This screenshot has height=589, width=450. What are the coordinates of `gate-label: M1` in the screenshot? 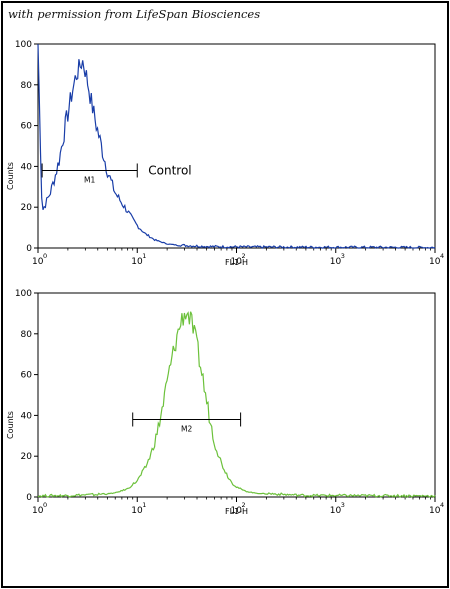 It's located at (89, 179).